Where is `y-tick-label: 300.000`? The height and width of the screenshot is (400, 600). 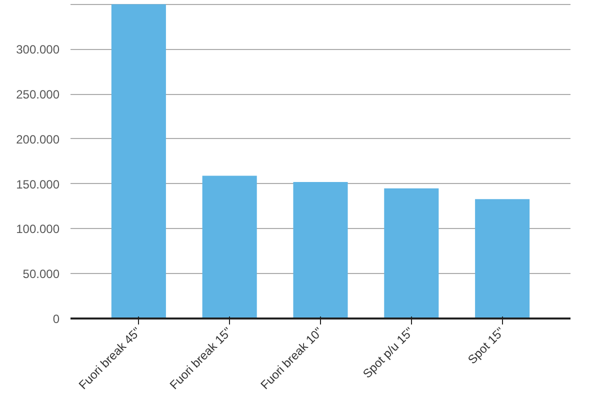 y-tick-label: 300.000 is located at coordinates (38, 49).